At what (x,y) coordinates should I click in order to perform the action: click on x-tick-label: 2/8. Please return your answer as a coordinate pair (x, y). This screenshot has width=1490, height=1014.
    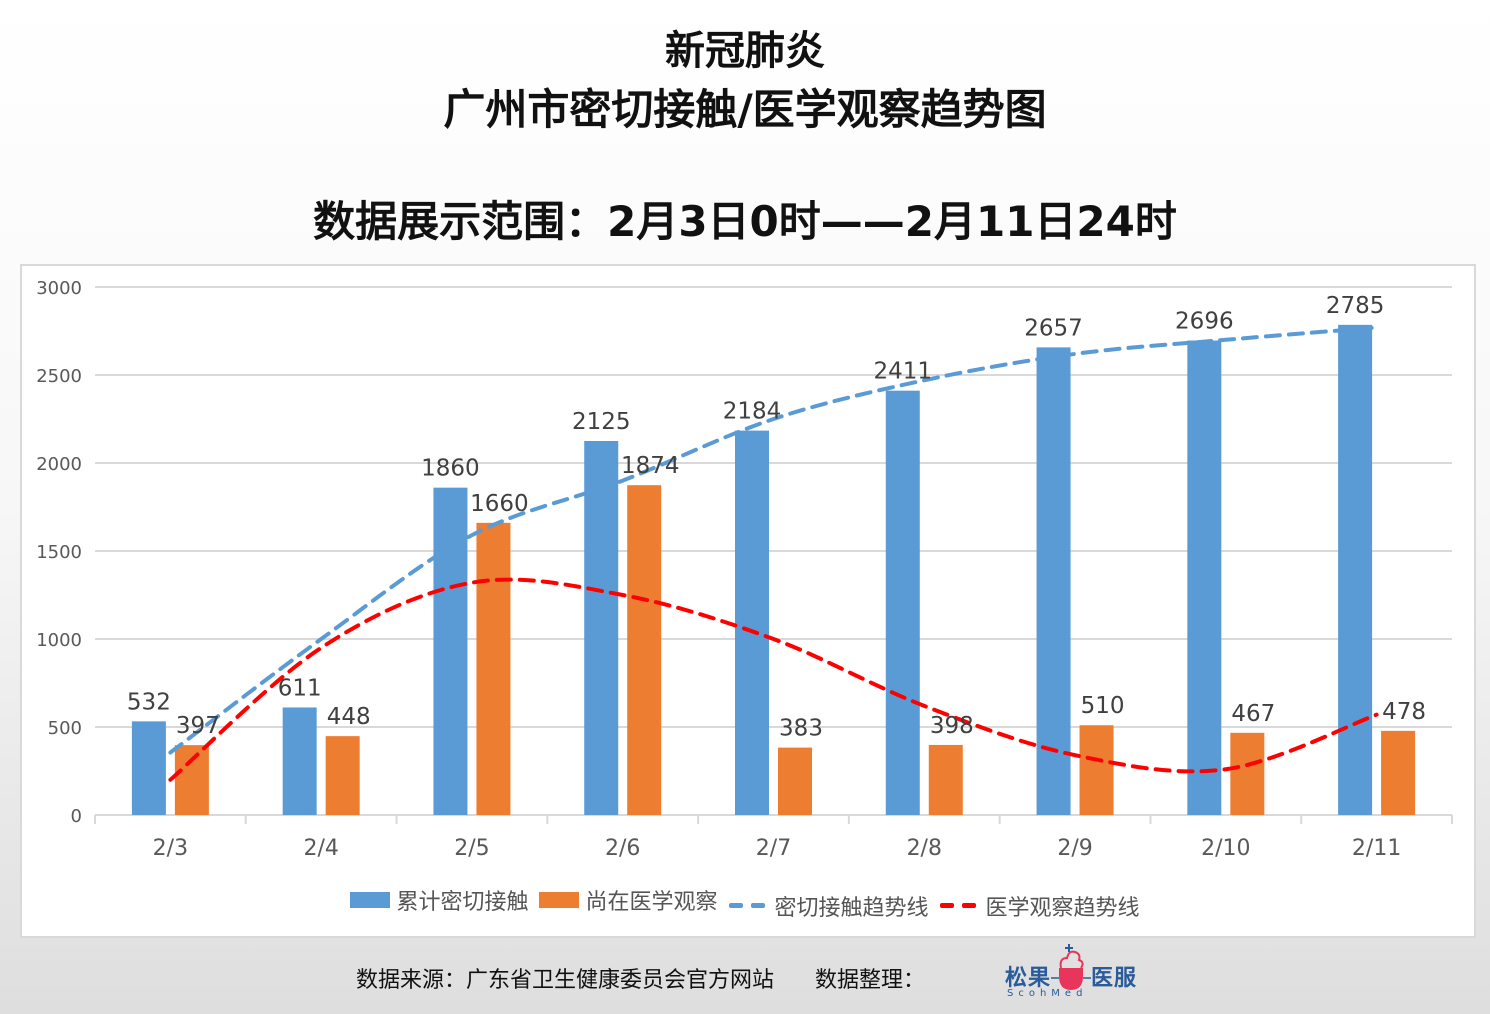
    Looking at the image, I should click on (924, 848).